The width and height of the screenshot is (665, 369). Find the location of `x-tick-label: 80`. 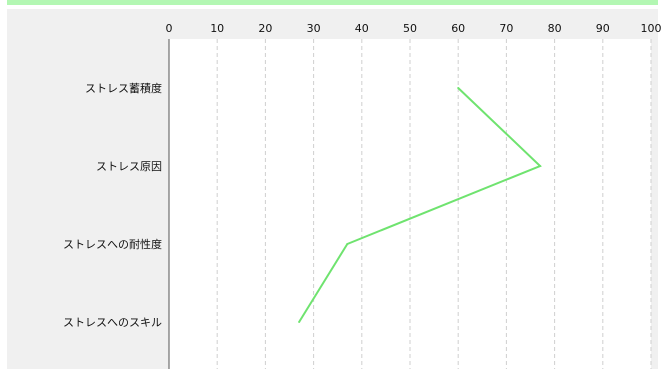

x-tick-label: 80 is located at coordinates (555, 28).